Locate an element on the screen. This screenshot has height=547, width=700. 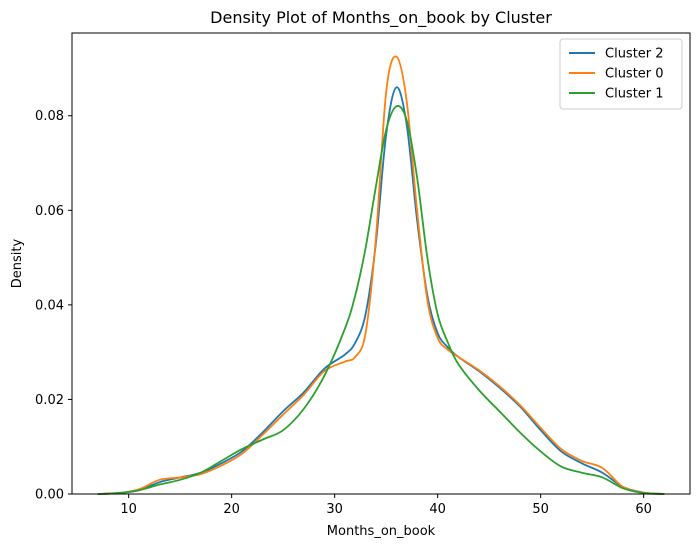
x-tick-label: 40 is located at coordinates (437, 509).